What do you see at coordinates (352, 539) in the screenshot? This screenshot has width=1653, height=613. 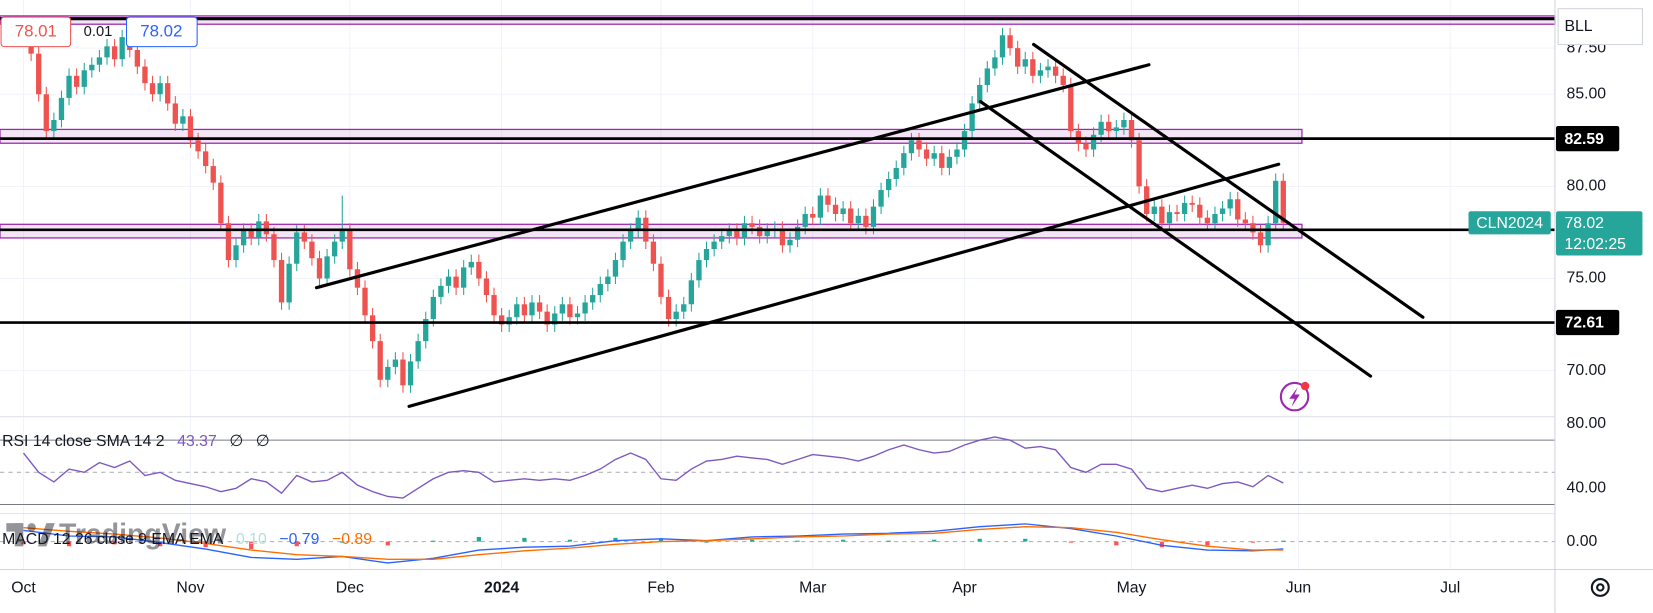 I see `indicator-value: −0.89` at bounding box center [352, 539].